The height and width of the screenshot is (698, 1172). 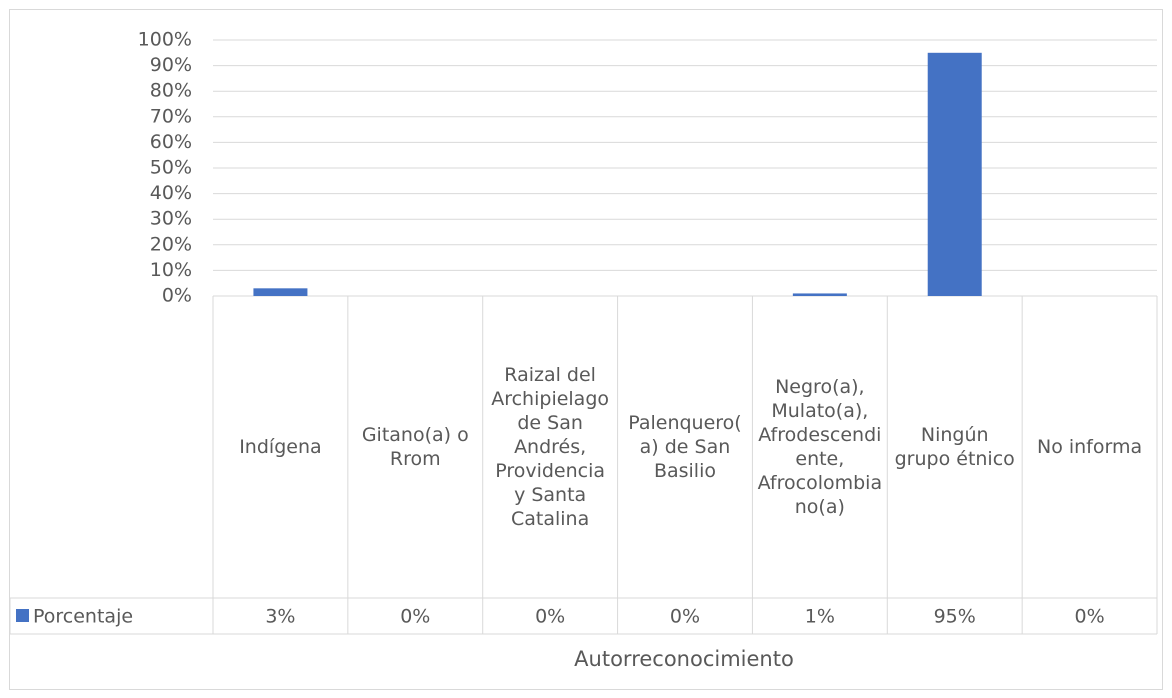 What do you see at coordinates (171, 219) in the screenshot?
I see `y-tick-label: 30%` at bounding box center [171, 219].